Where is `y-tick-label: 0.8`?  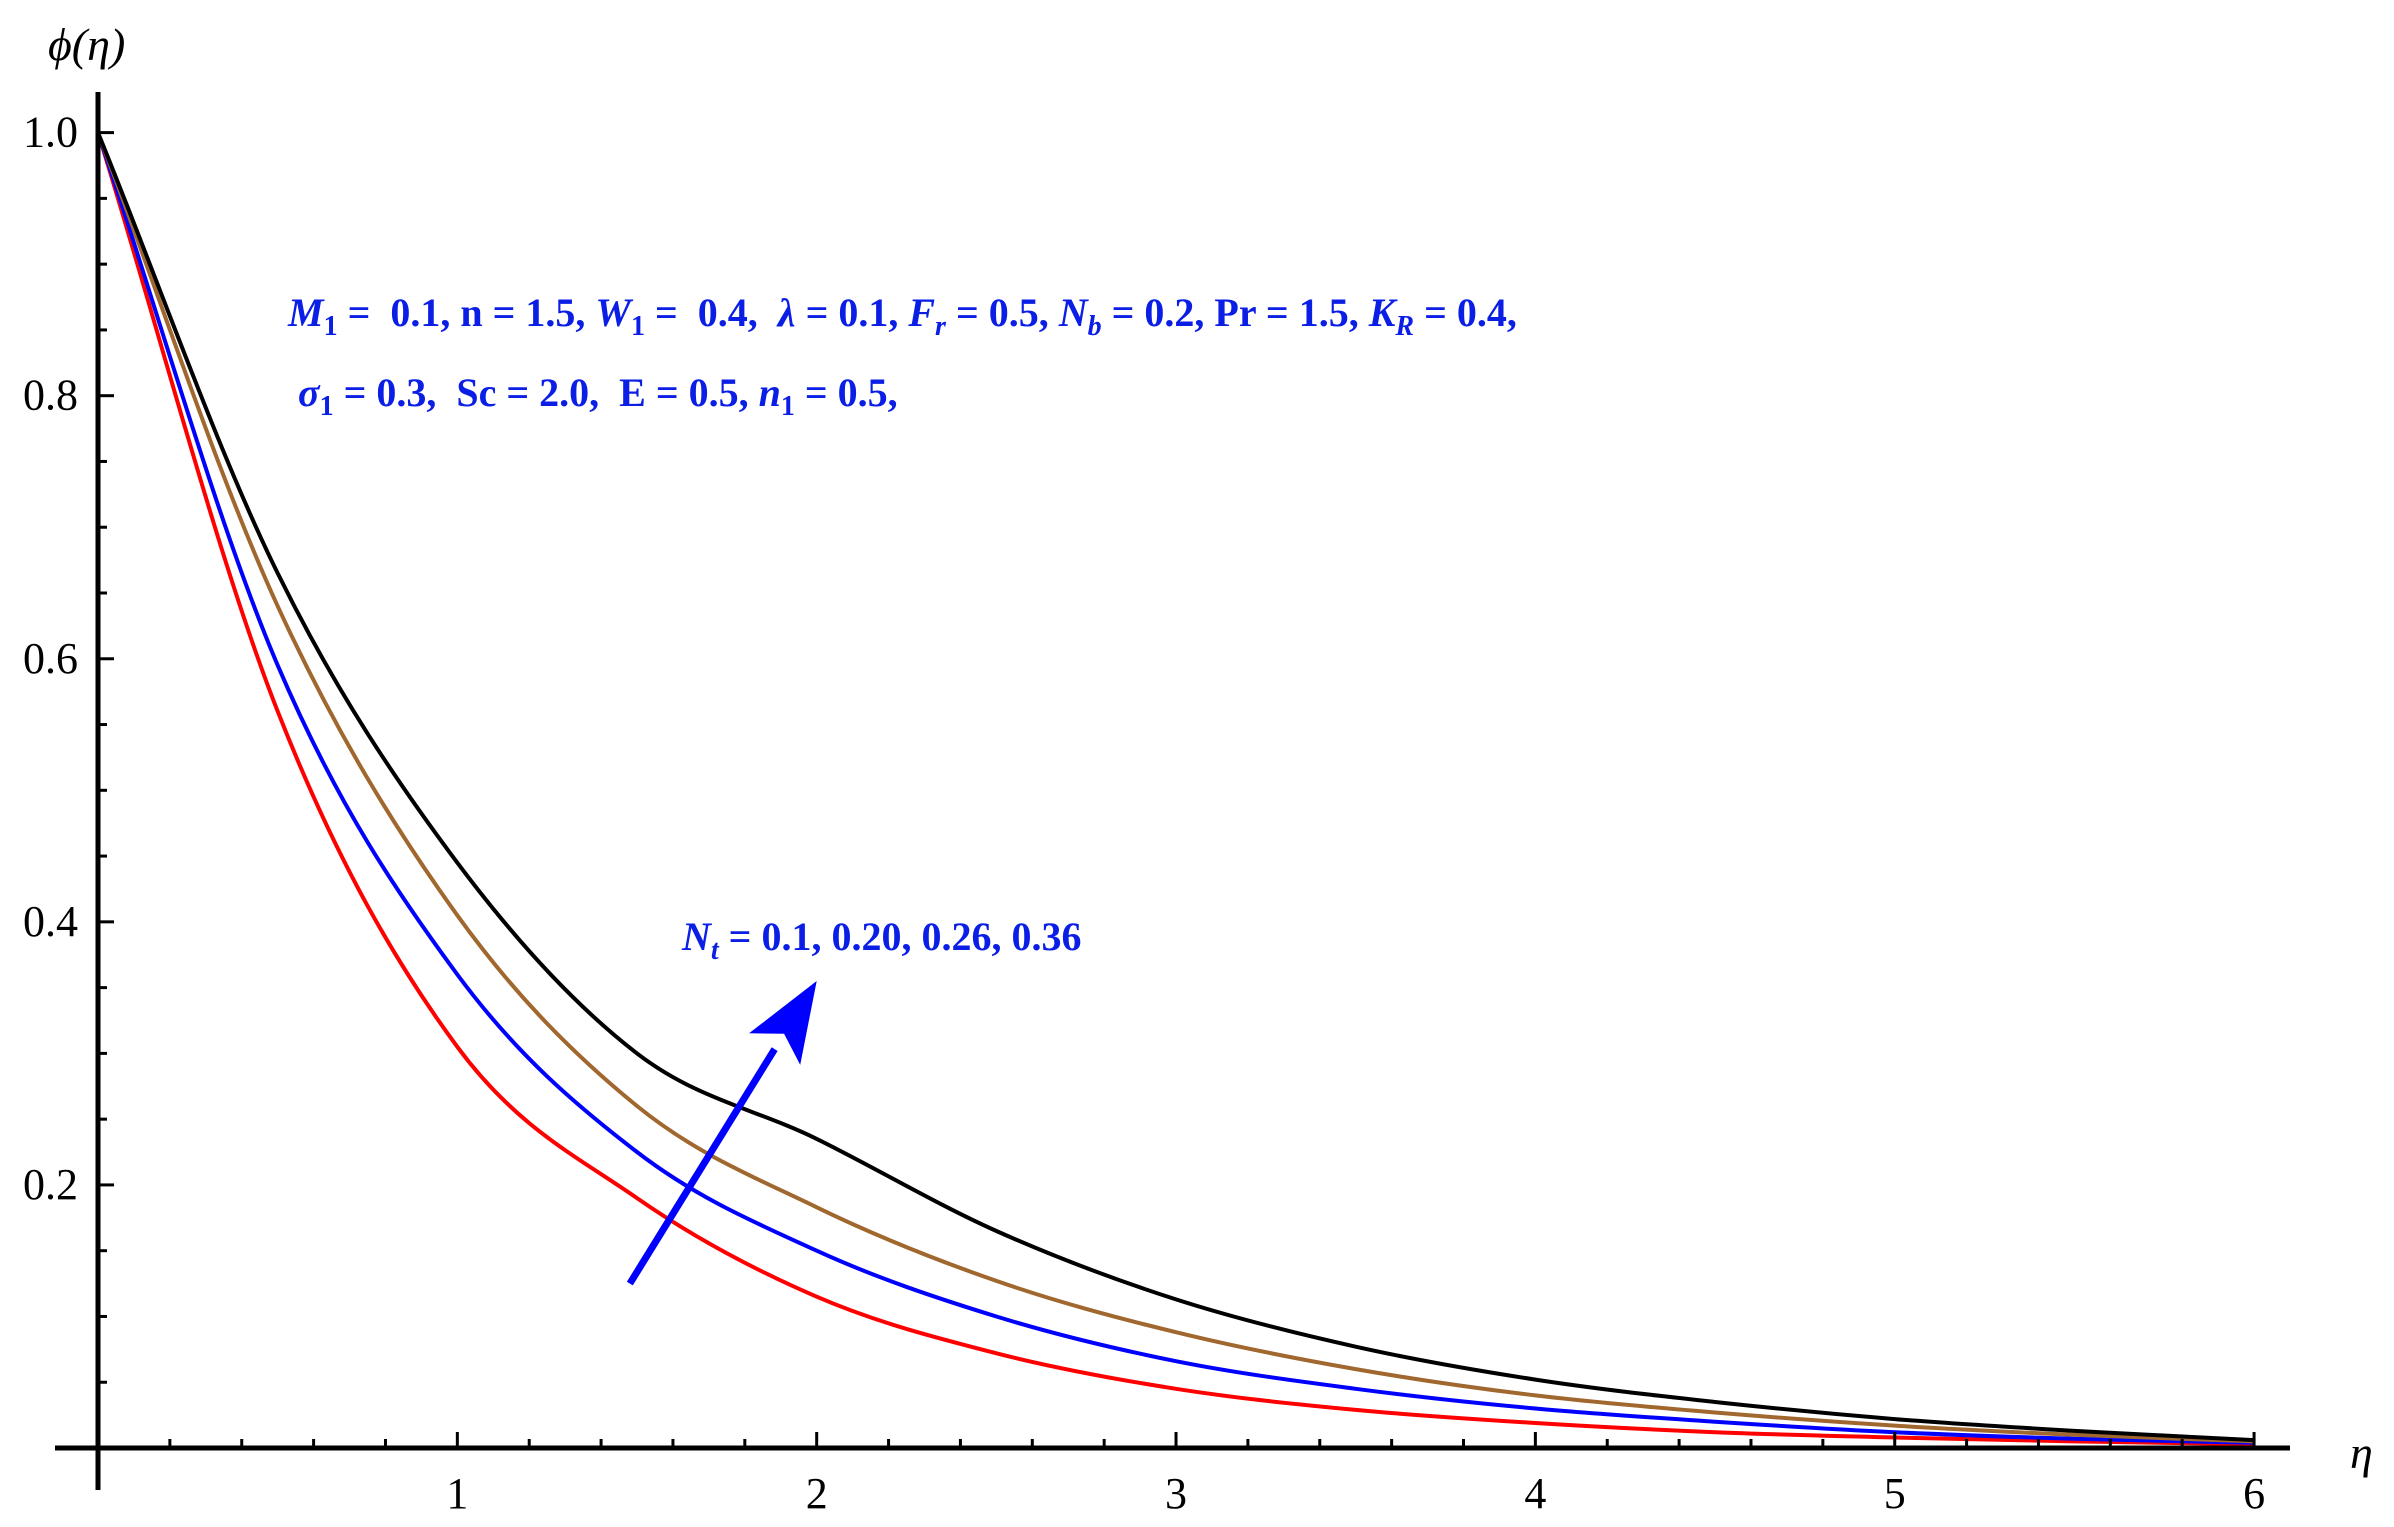
y-tick-label: 0.8 is located at coordinates (50, 395).